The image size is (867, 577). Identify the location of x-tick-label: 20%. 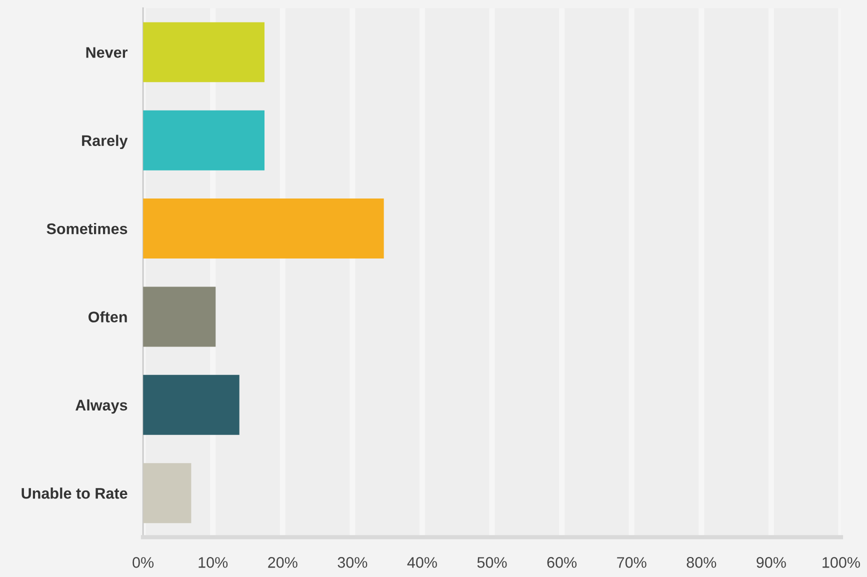
(283, 562).